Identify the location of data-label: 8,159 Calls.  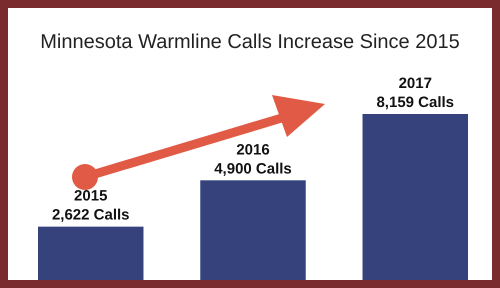
(415, 102).